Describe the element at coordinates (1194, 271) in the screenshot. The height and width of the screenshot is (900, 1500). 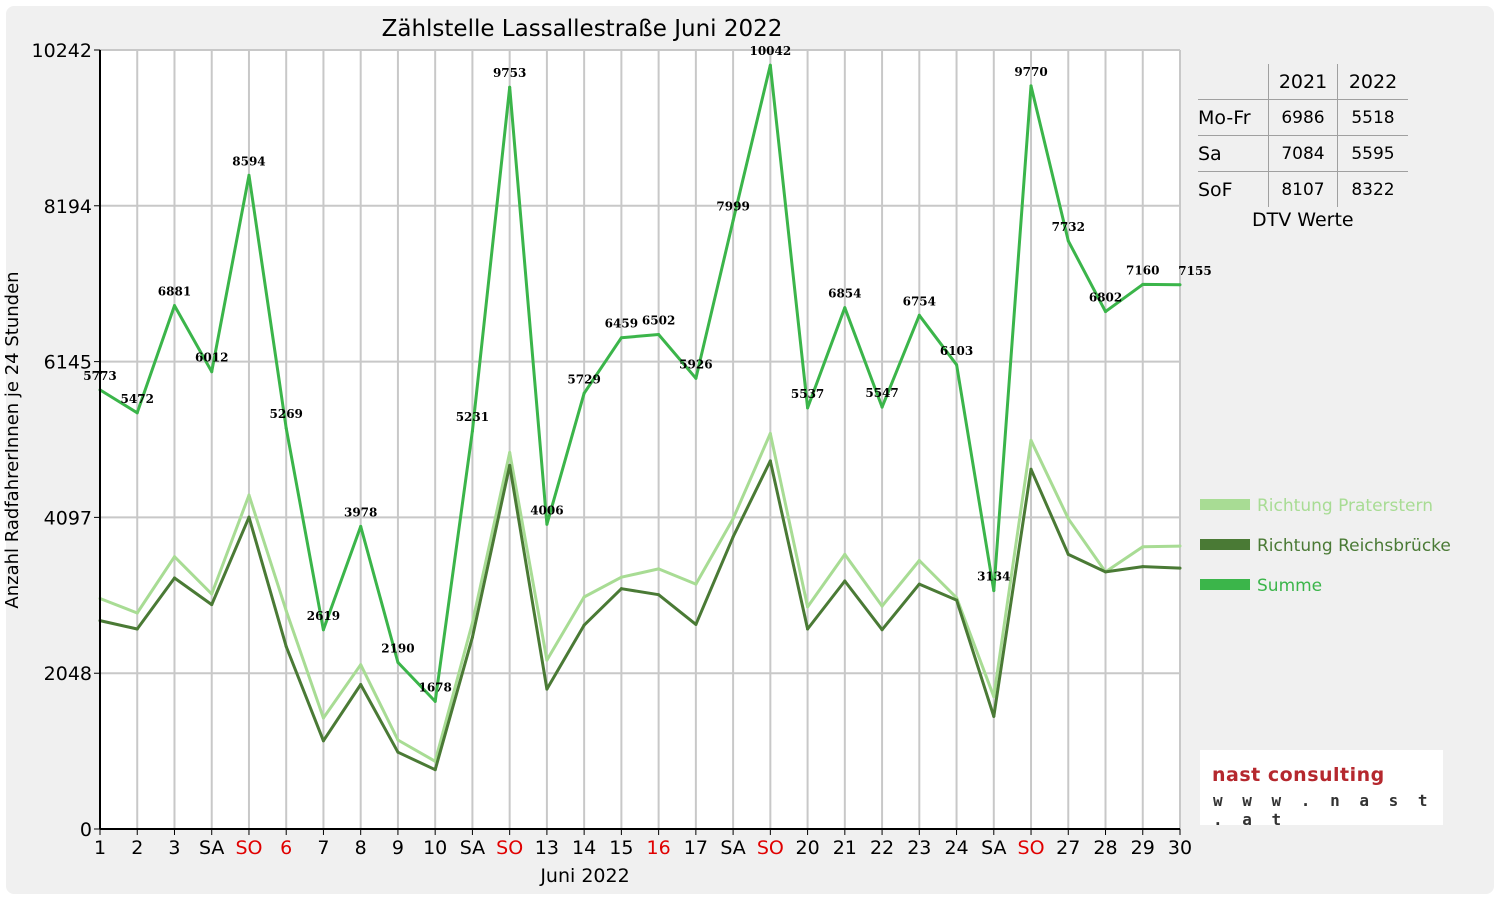
I see `data-label: 7155` at that location.